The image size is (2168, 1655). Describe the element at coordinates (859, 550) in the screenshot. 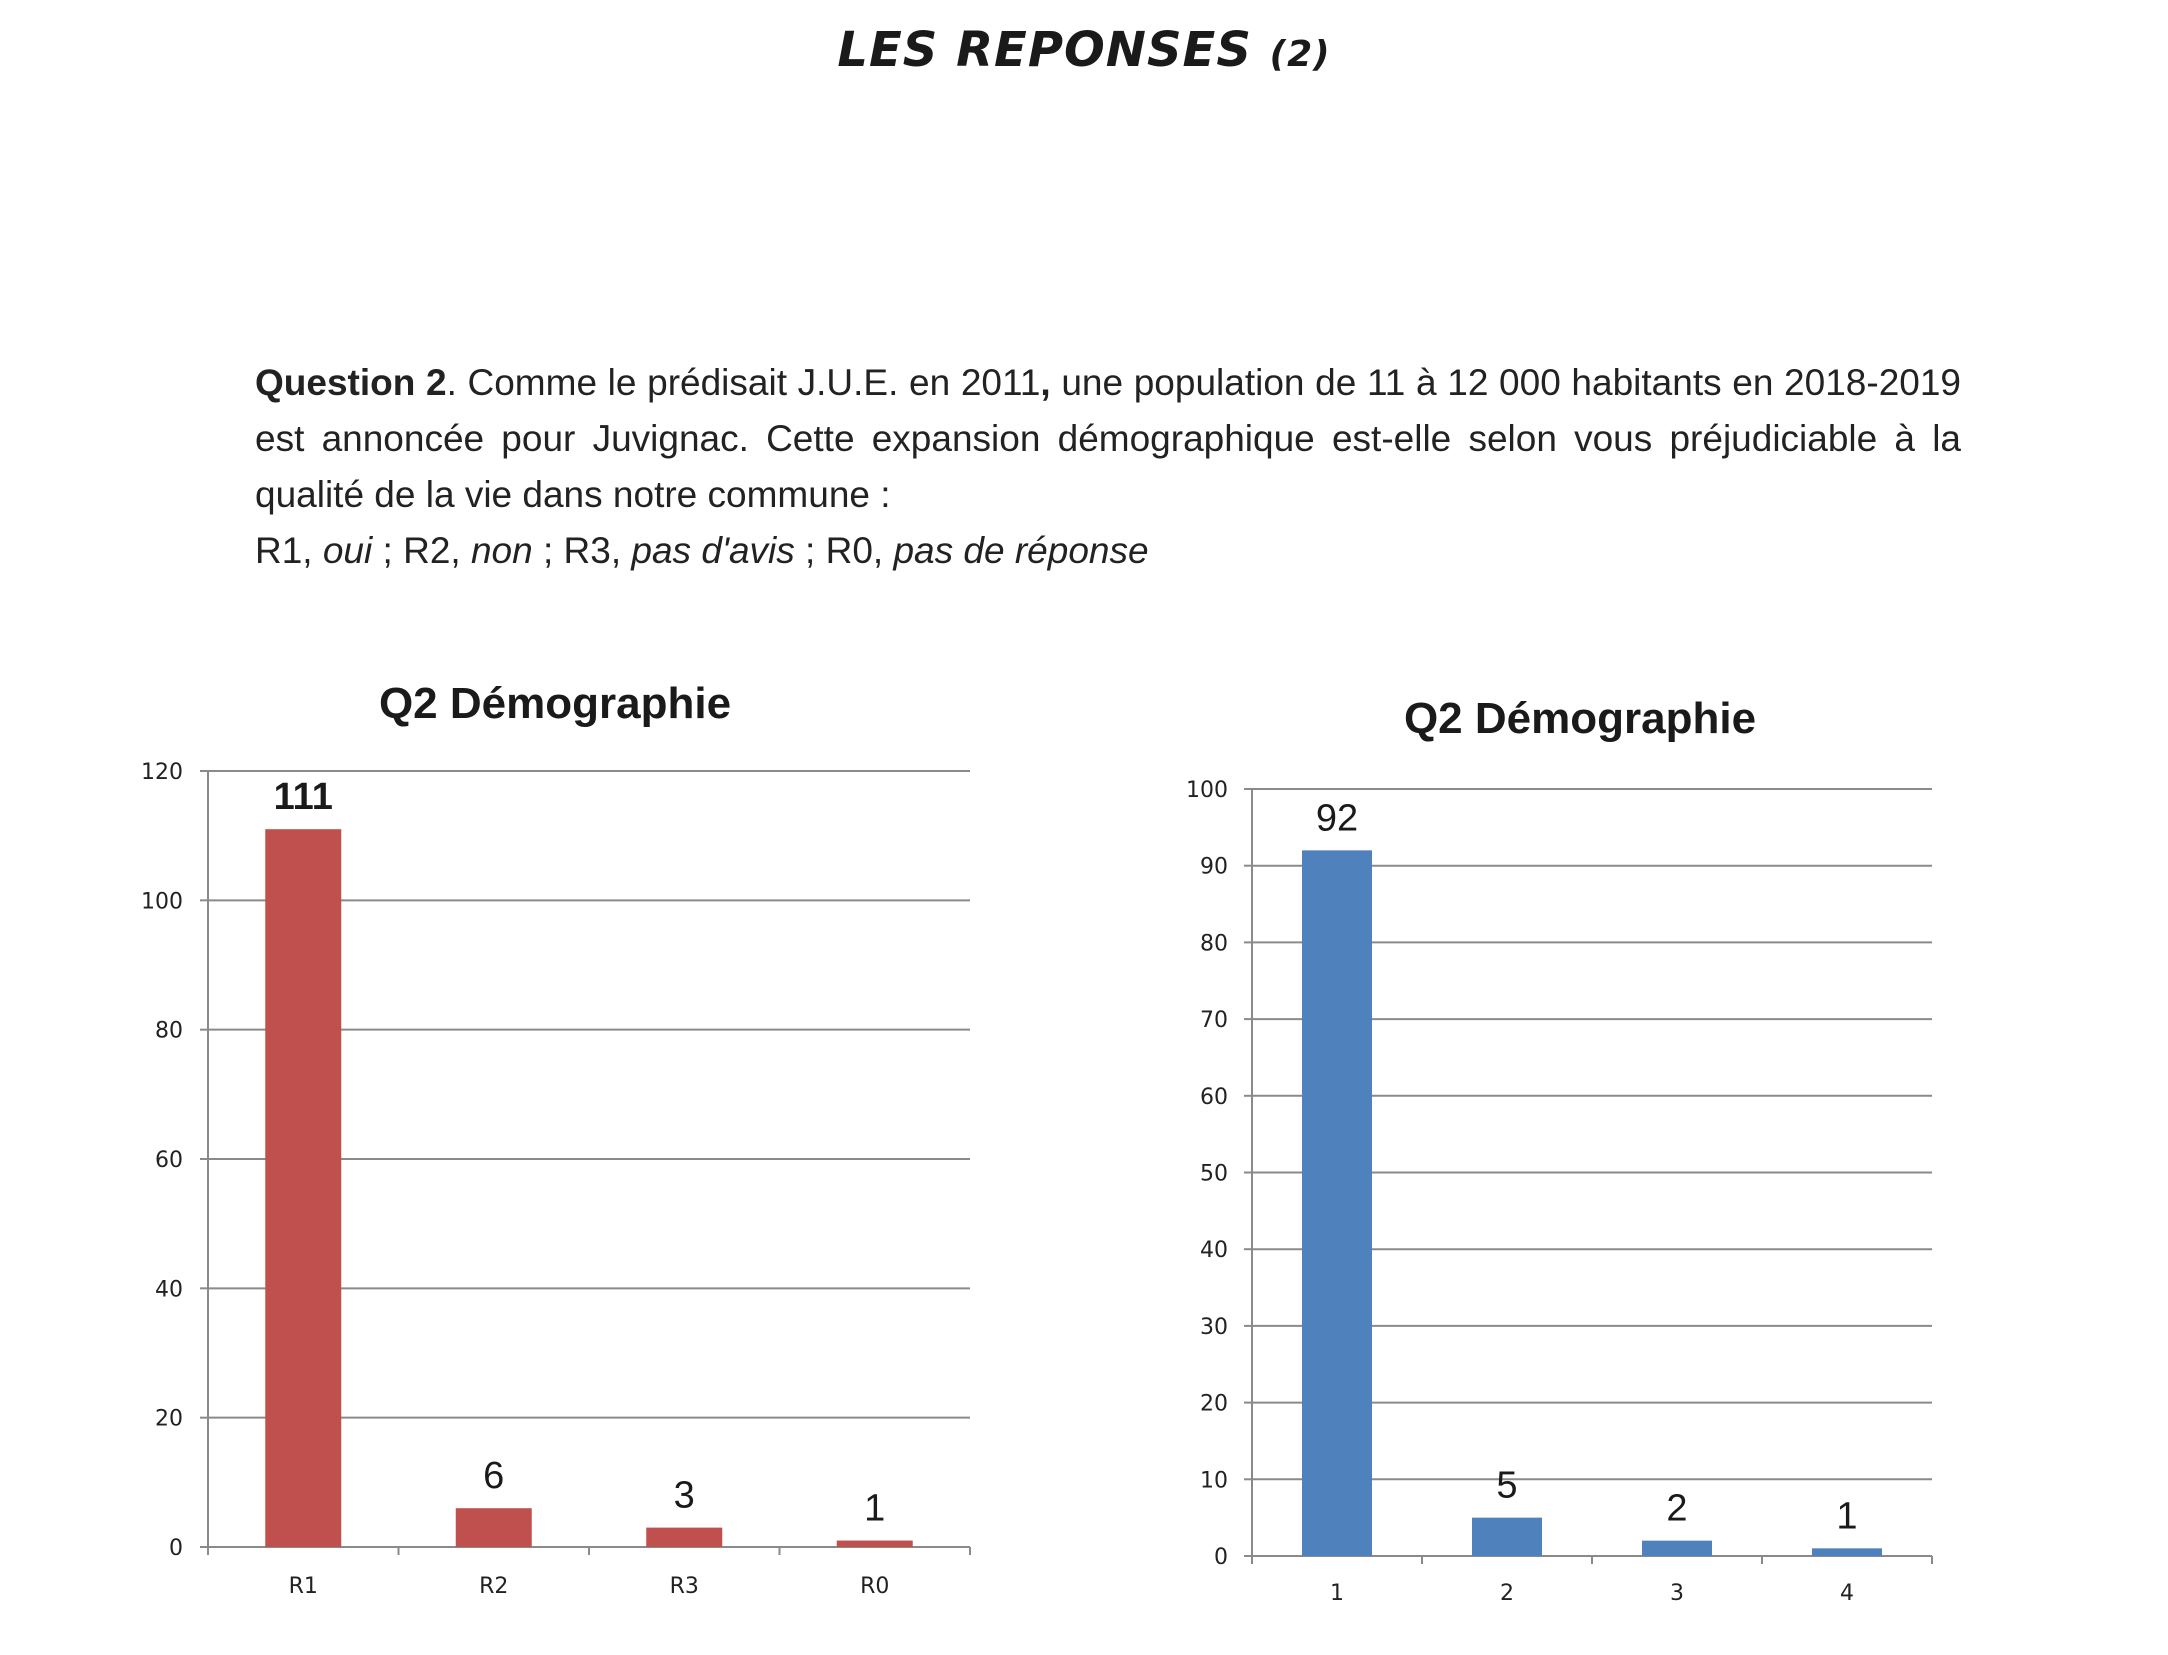

I see `answer-code-r0: R0,` at that location.